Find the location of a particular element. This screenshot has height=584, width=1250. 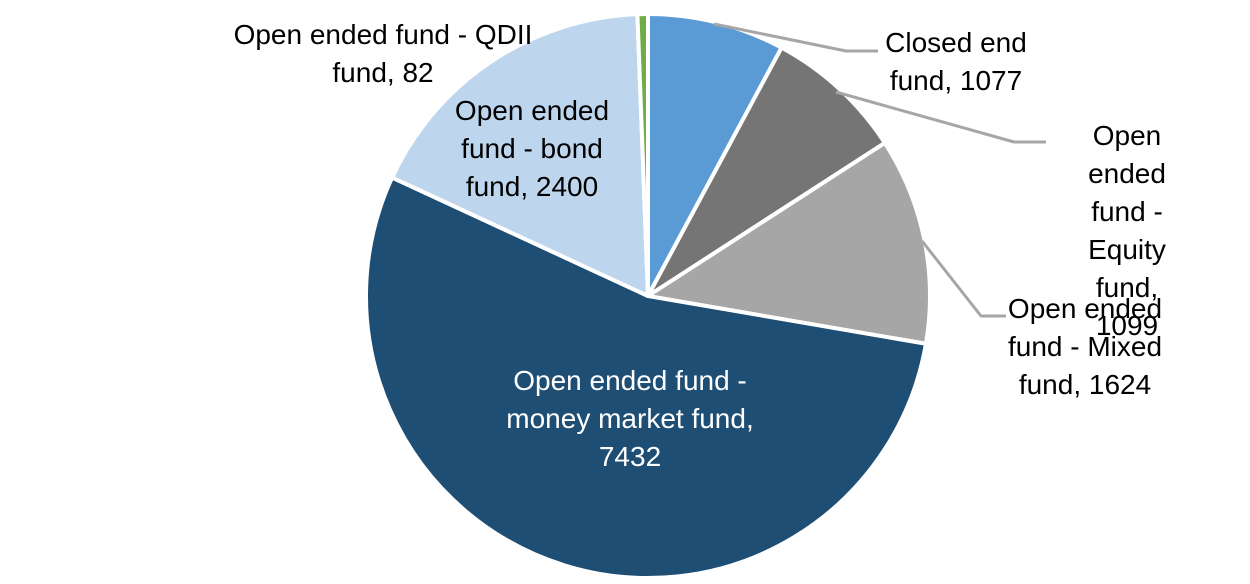

pie-slice-open-ended-bond-fund is located at coordinates (520, 155).